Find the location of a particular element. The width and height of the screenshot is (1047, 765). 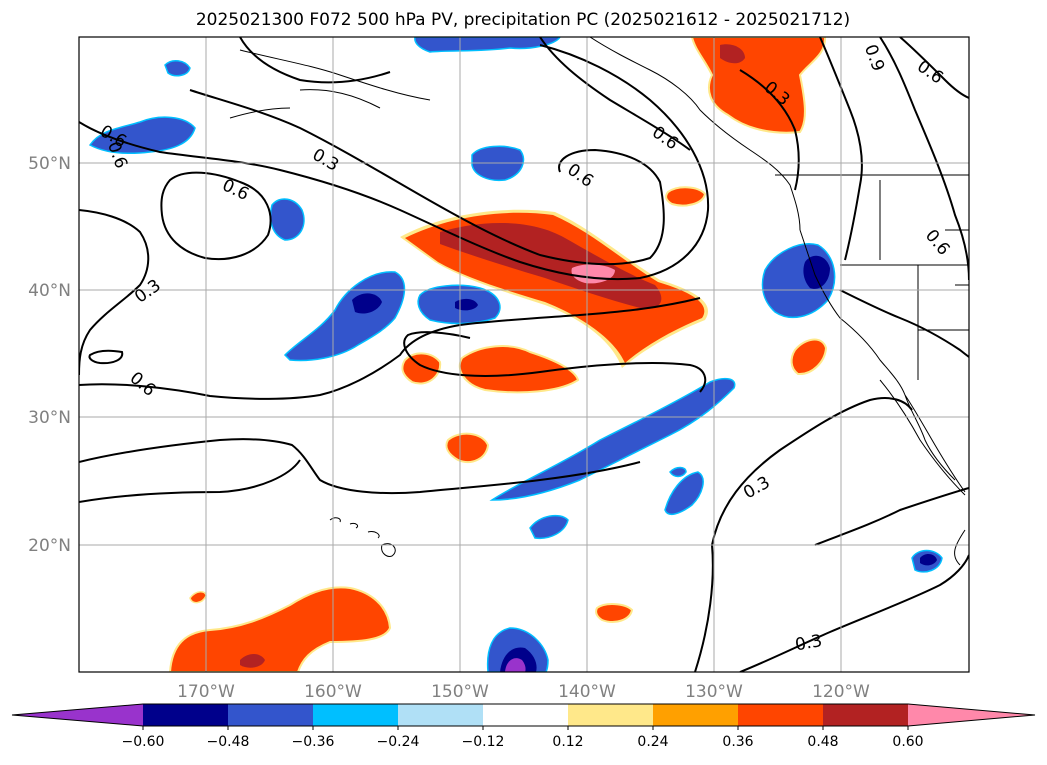

negative-region-center-west-dark is located at coordinates (466, 304).